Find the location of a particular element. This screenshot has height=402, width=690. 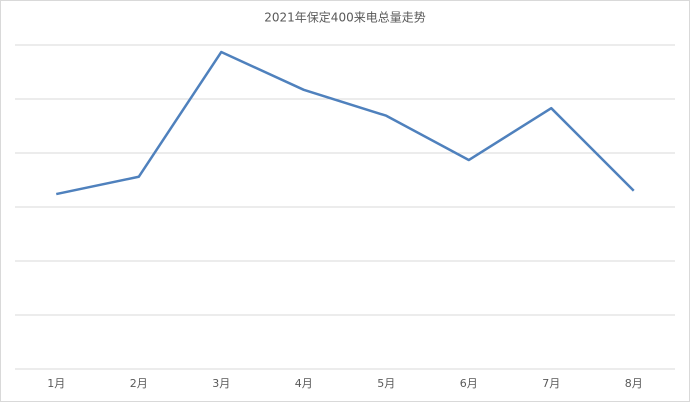

x-tick-label: 3月 is located at coordinates (221, 383).